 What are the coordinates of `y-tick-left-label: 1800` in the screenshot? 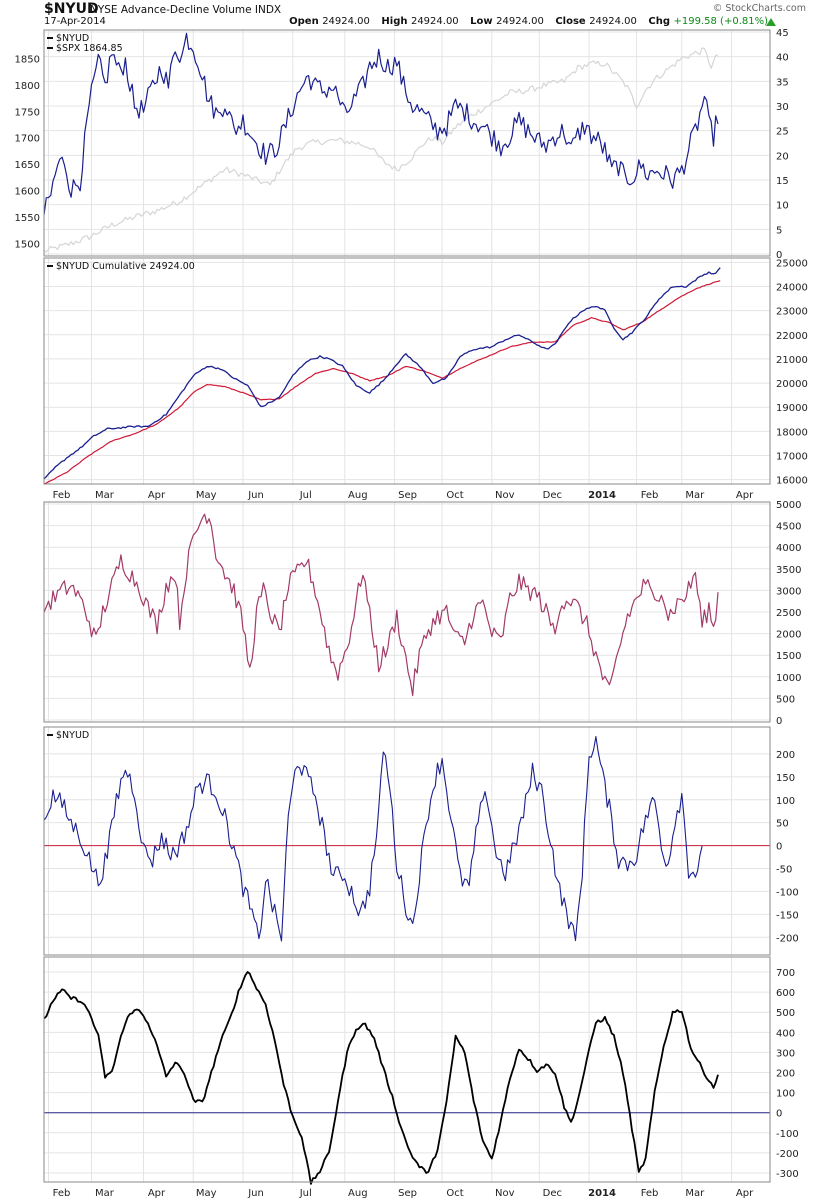 It's located at (27, 86).